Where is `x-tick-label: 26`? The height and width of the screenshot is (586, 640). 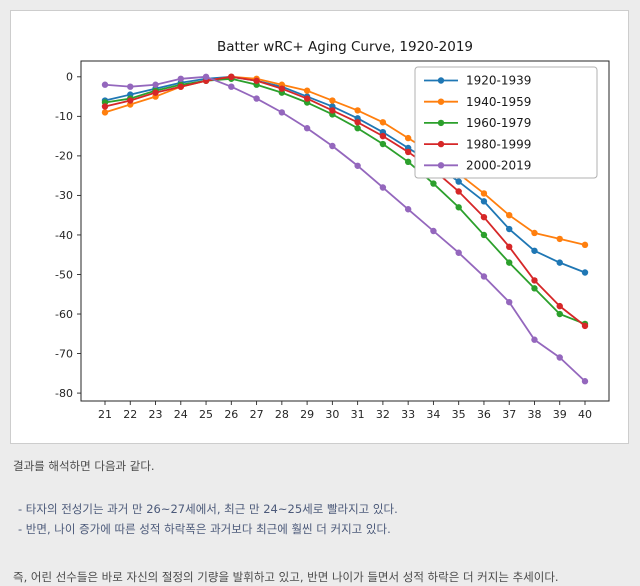 x-tick-label: 26 is located at coordinates (231, 414).